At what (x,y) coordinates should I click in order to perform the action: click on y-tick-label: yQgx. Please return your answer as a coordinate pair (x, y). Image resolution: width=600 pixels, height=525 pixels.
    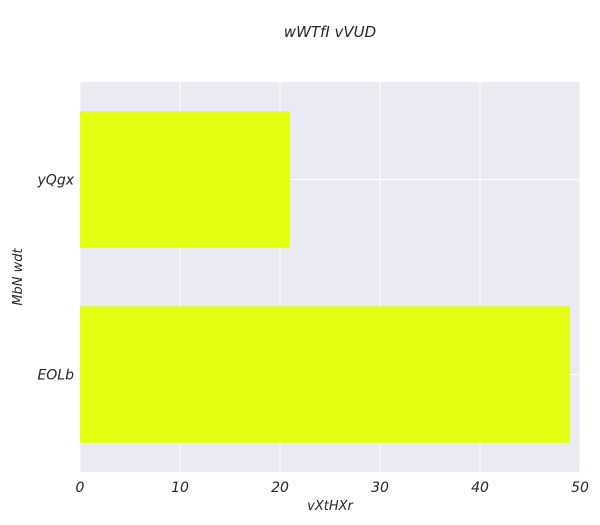
    Looking at the image, I should click on (56, 181).